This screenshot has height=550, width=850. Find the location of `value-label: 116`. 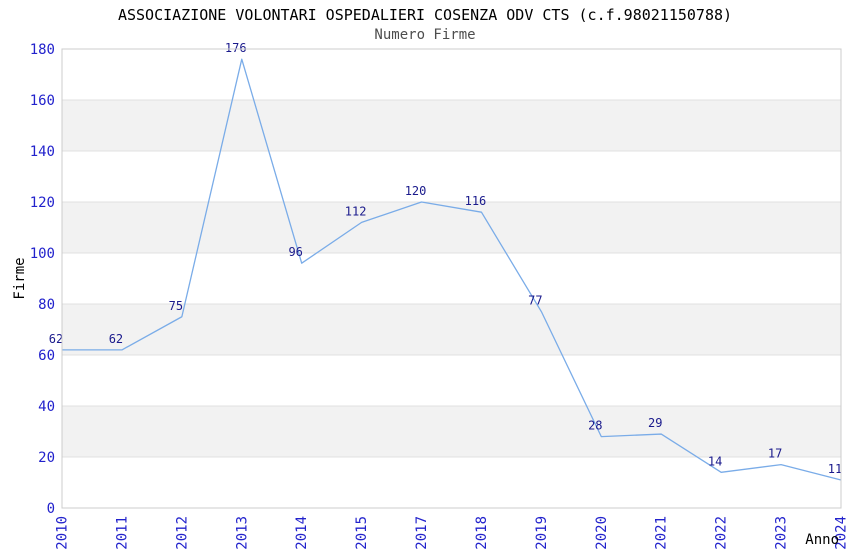

value-label: 116 is located at coordinates (476, 201).